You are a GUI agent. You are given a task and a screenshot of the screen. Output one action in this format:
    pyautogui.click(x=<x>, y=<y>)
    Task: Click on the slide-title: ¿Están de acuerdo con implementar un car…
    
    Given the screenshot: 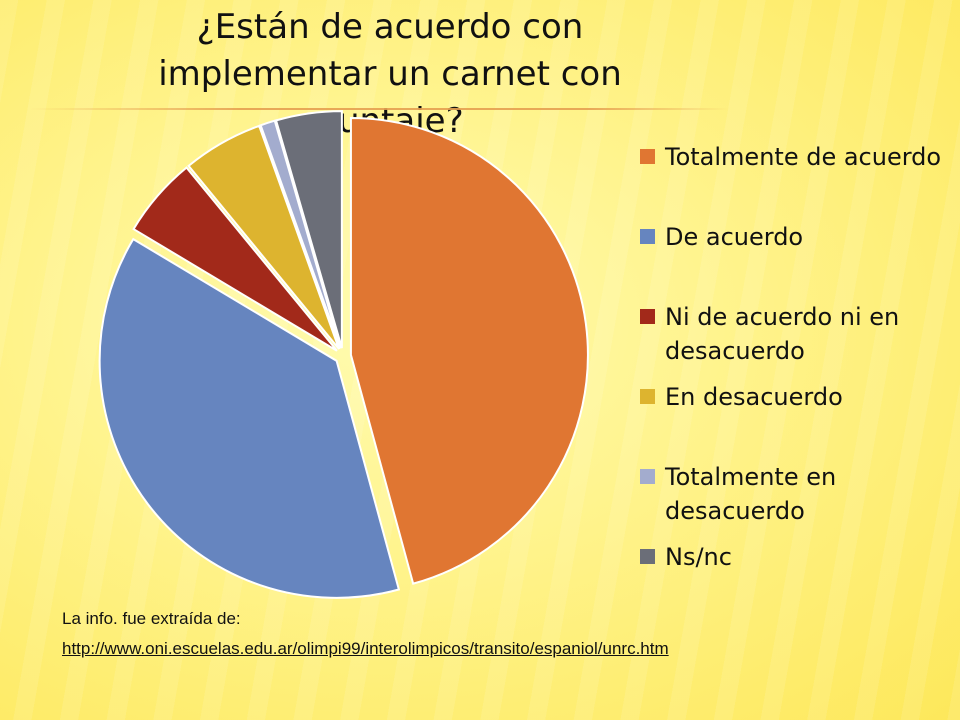 What is the action you would take?
    pyautogui.click(x=390, y=74)
    